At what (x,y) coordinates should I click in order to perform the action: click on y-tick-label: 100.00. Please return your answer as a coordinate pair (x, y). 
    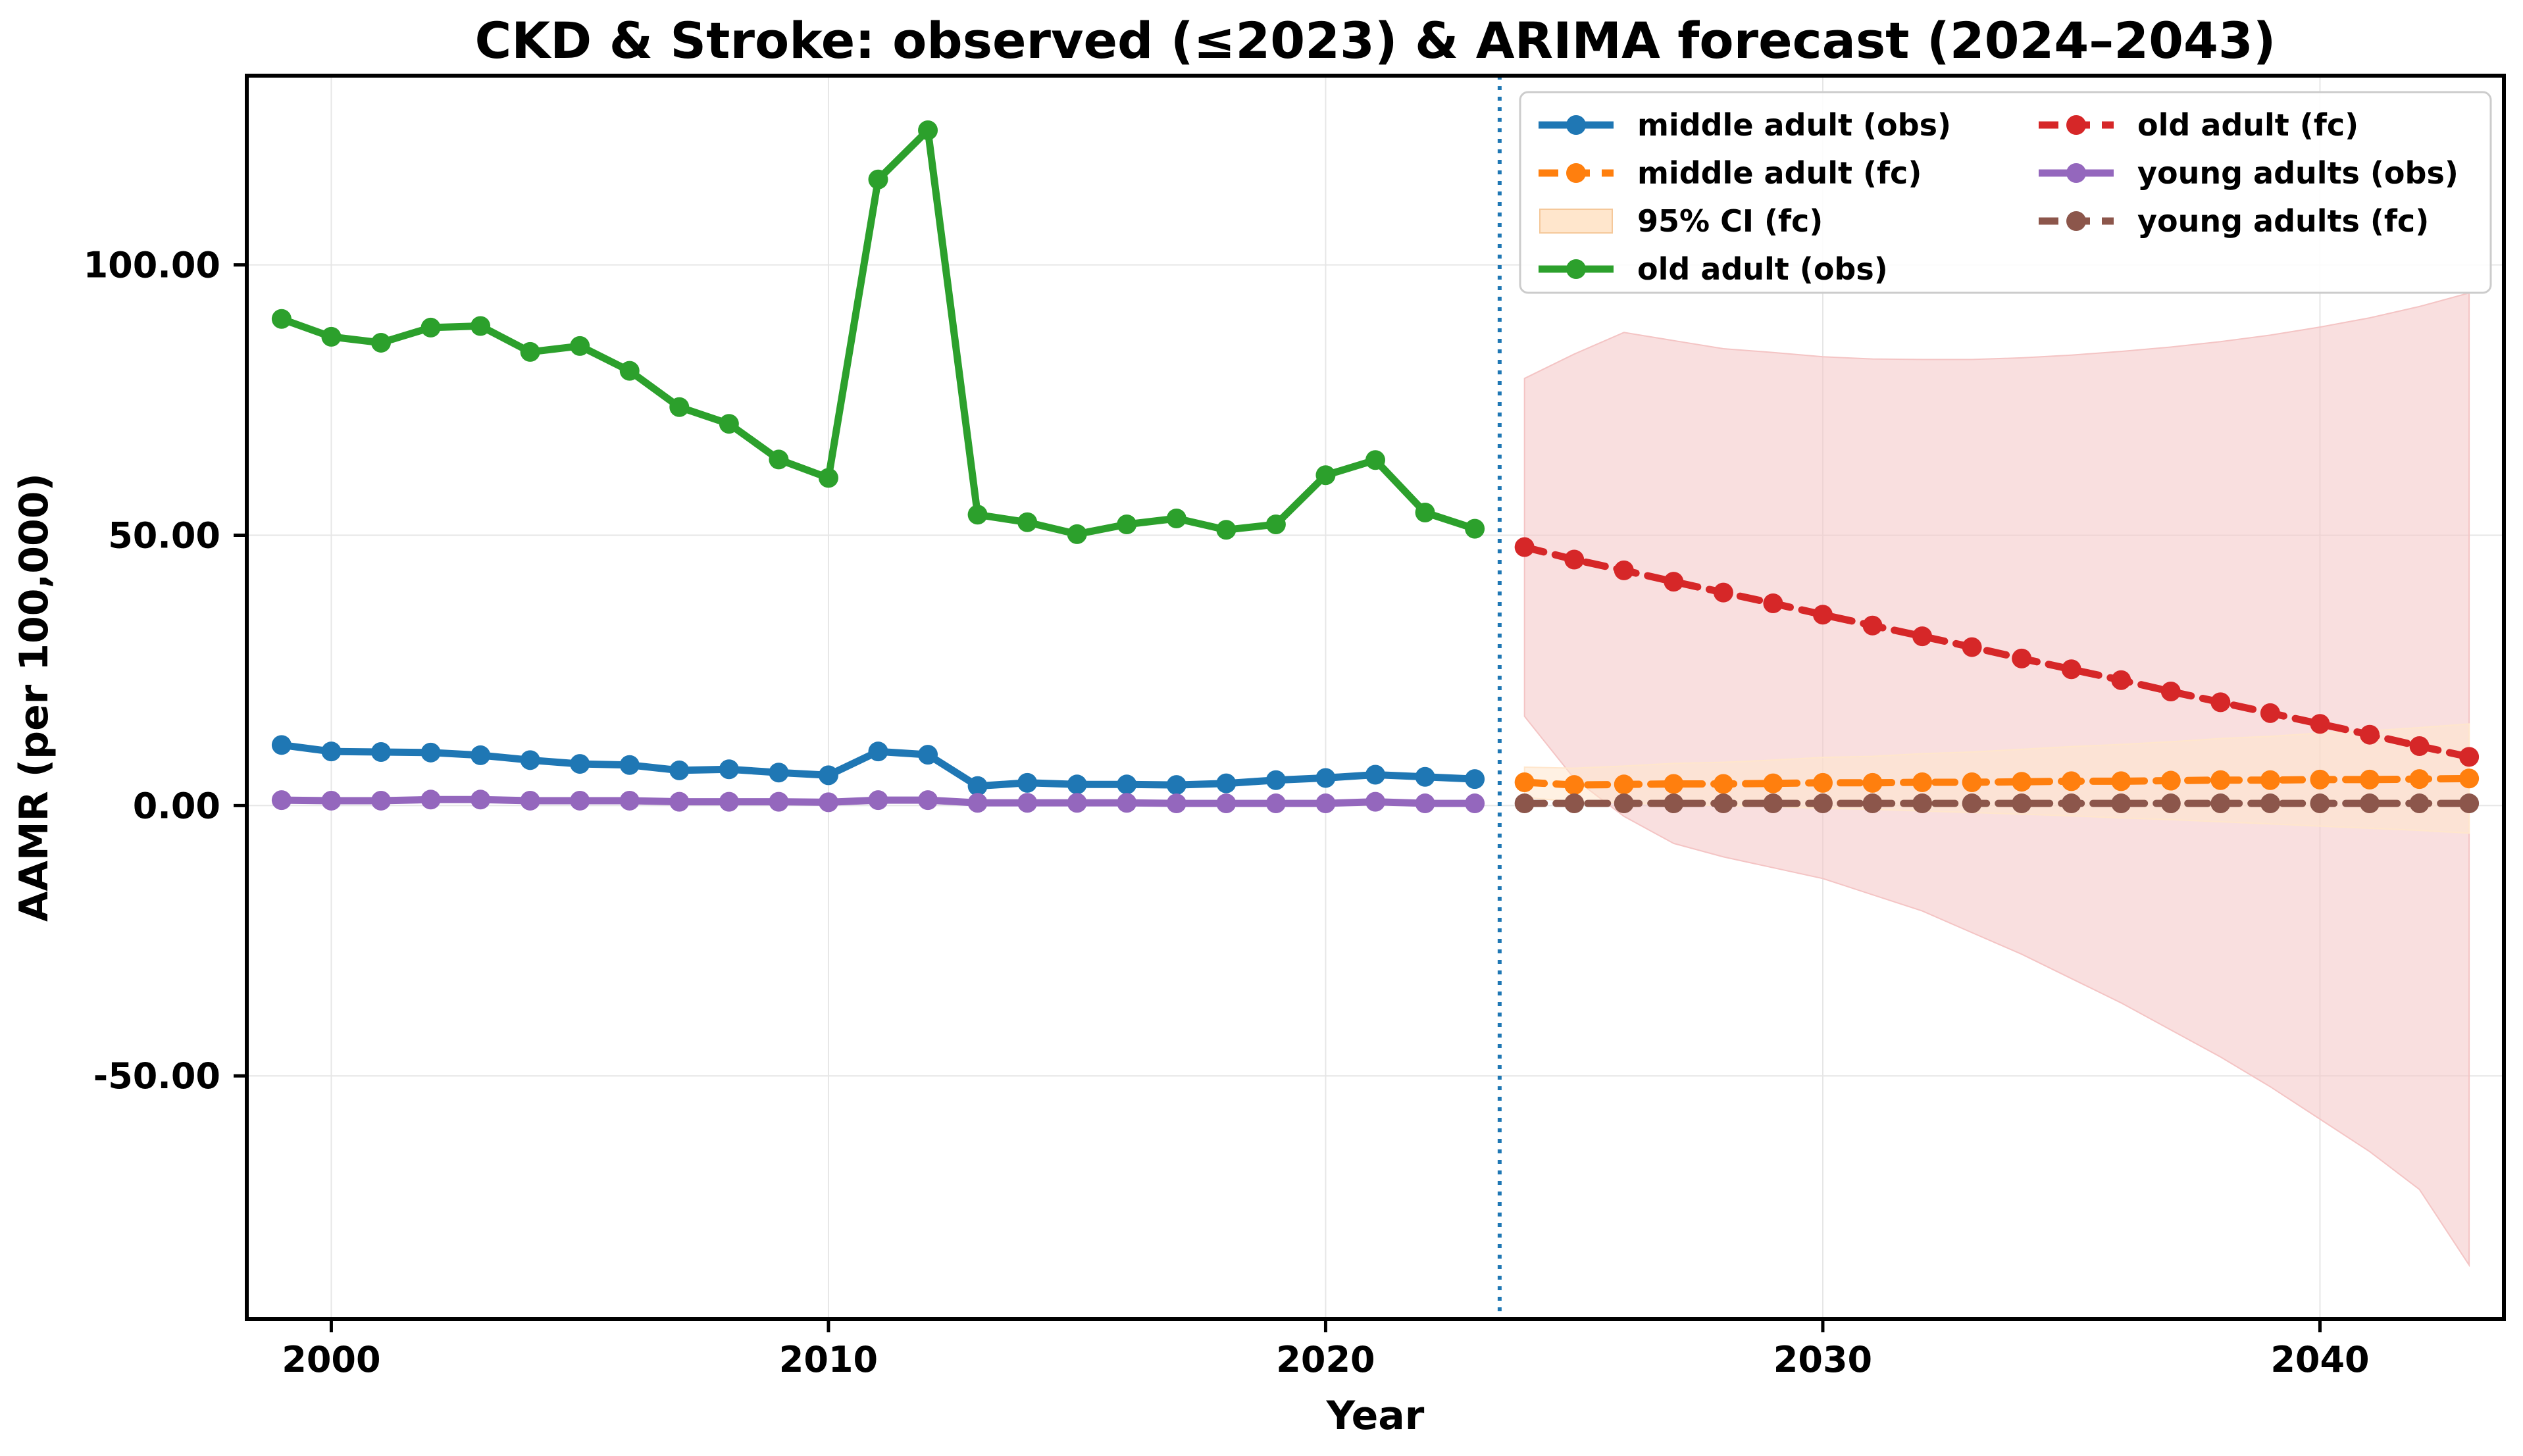
    Looking at the image, I should click on (152, 265).